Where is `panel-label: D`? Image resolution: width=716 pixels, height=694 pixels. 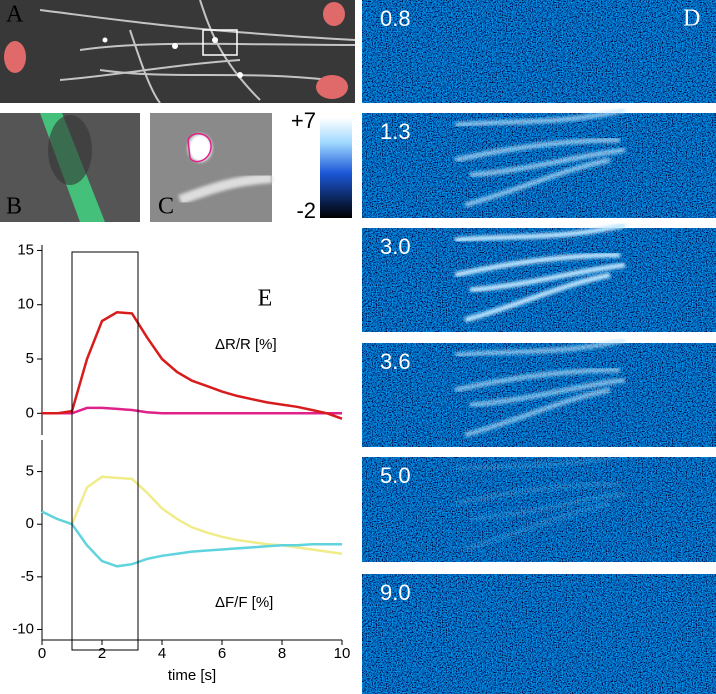
panel-label: D is located at coordinates (691, 19).